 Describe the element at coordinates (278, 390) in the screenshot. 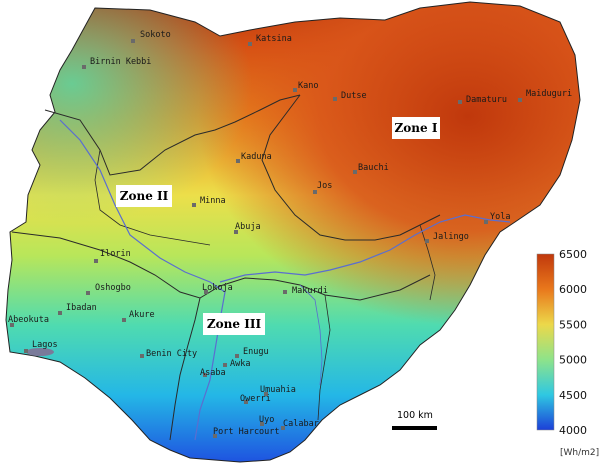

I see `city-label: Umuahia` at that location.